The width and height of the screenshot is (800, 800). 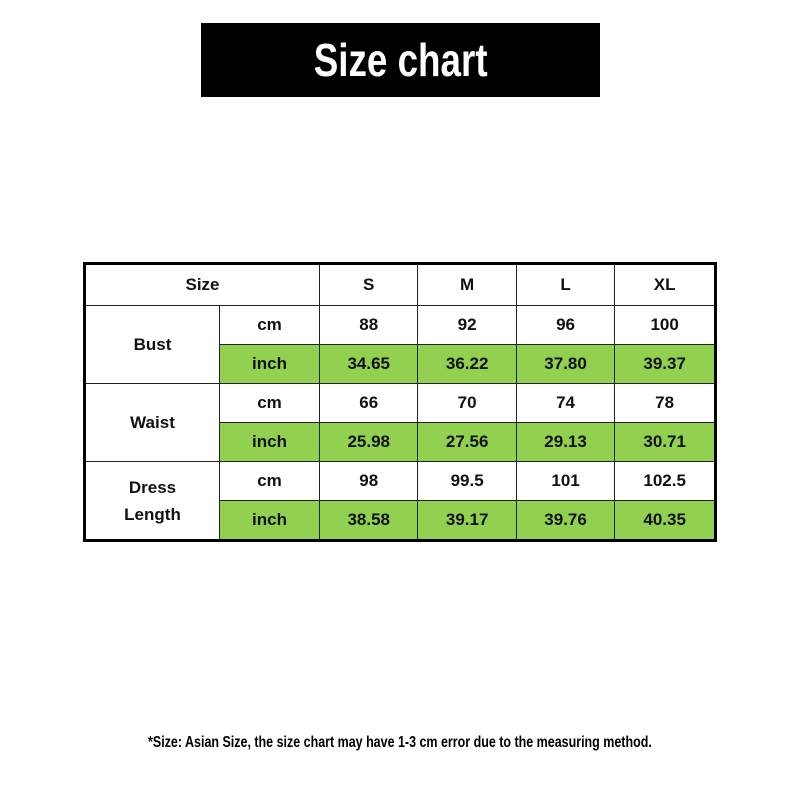 I want to click on value-cell: 98, so click(x=368, y=481).